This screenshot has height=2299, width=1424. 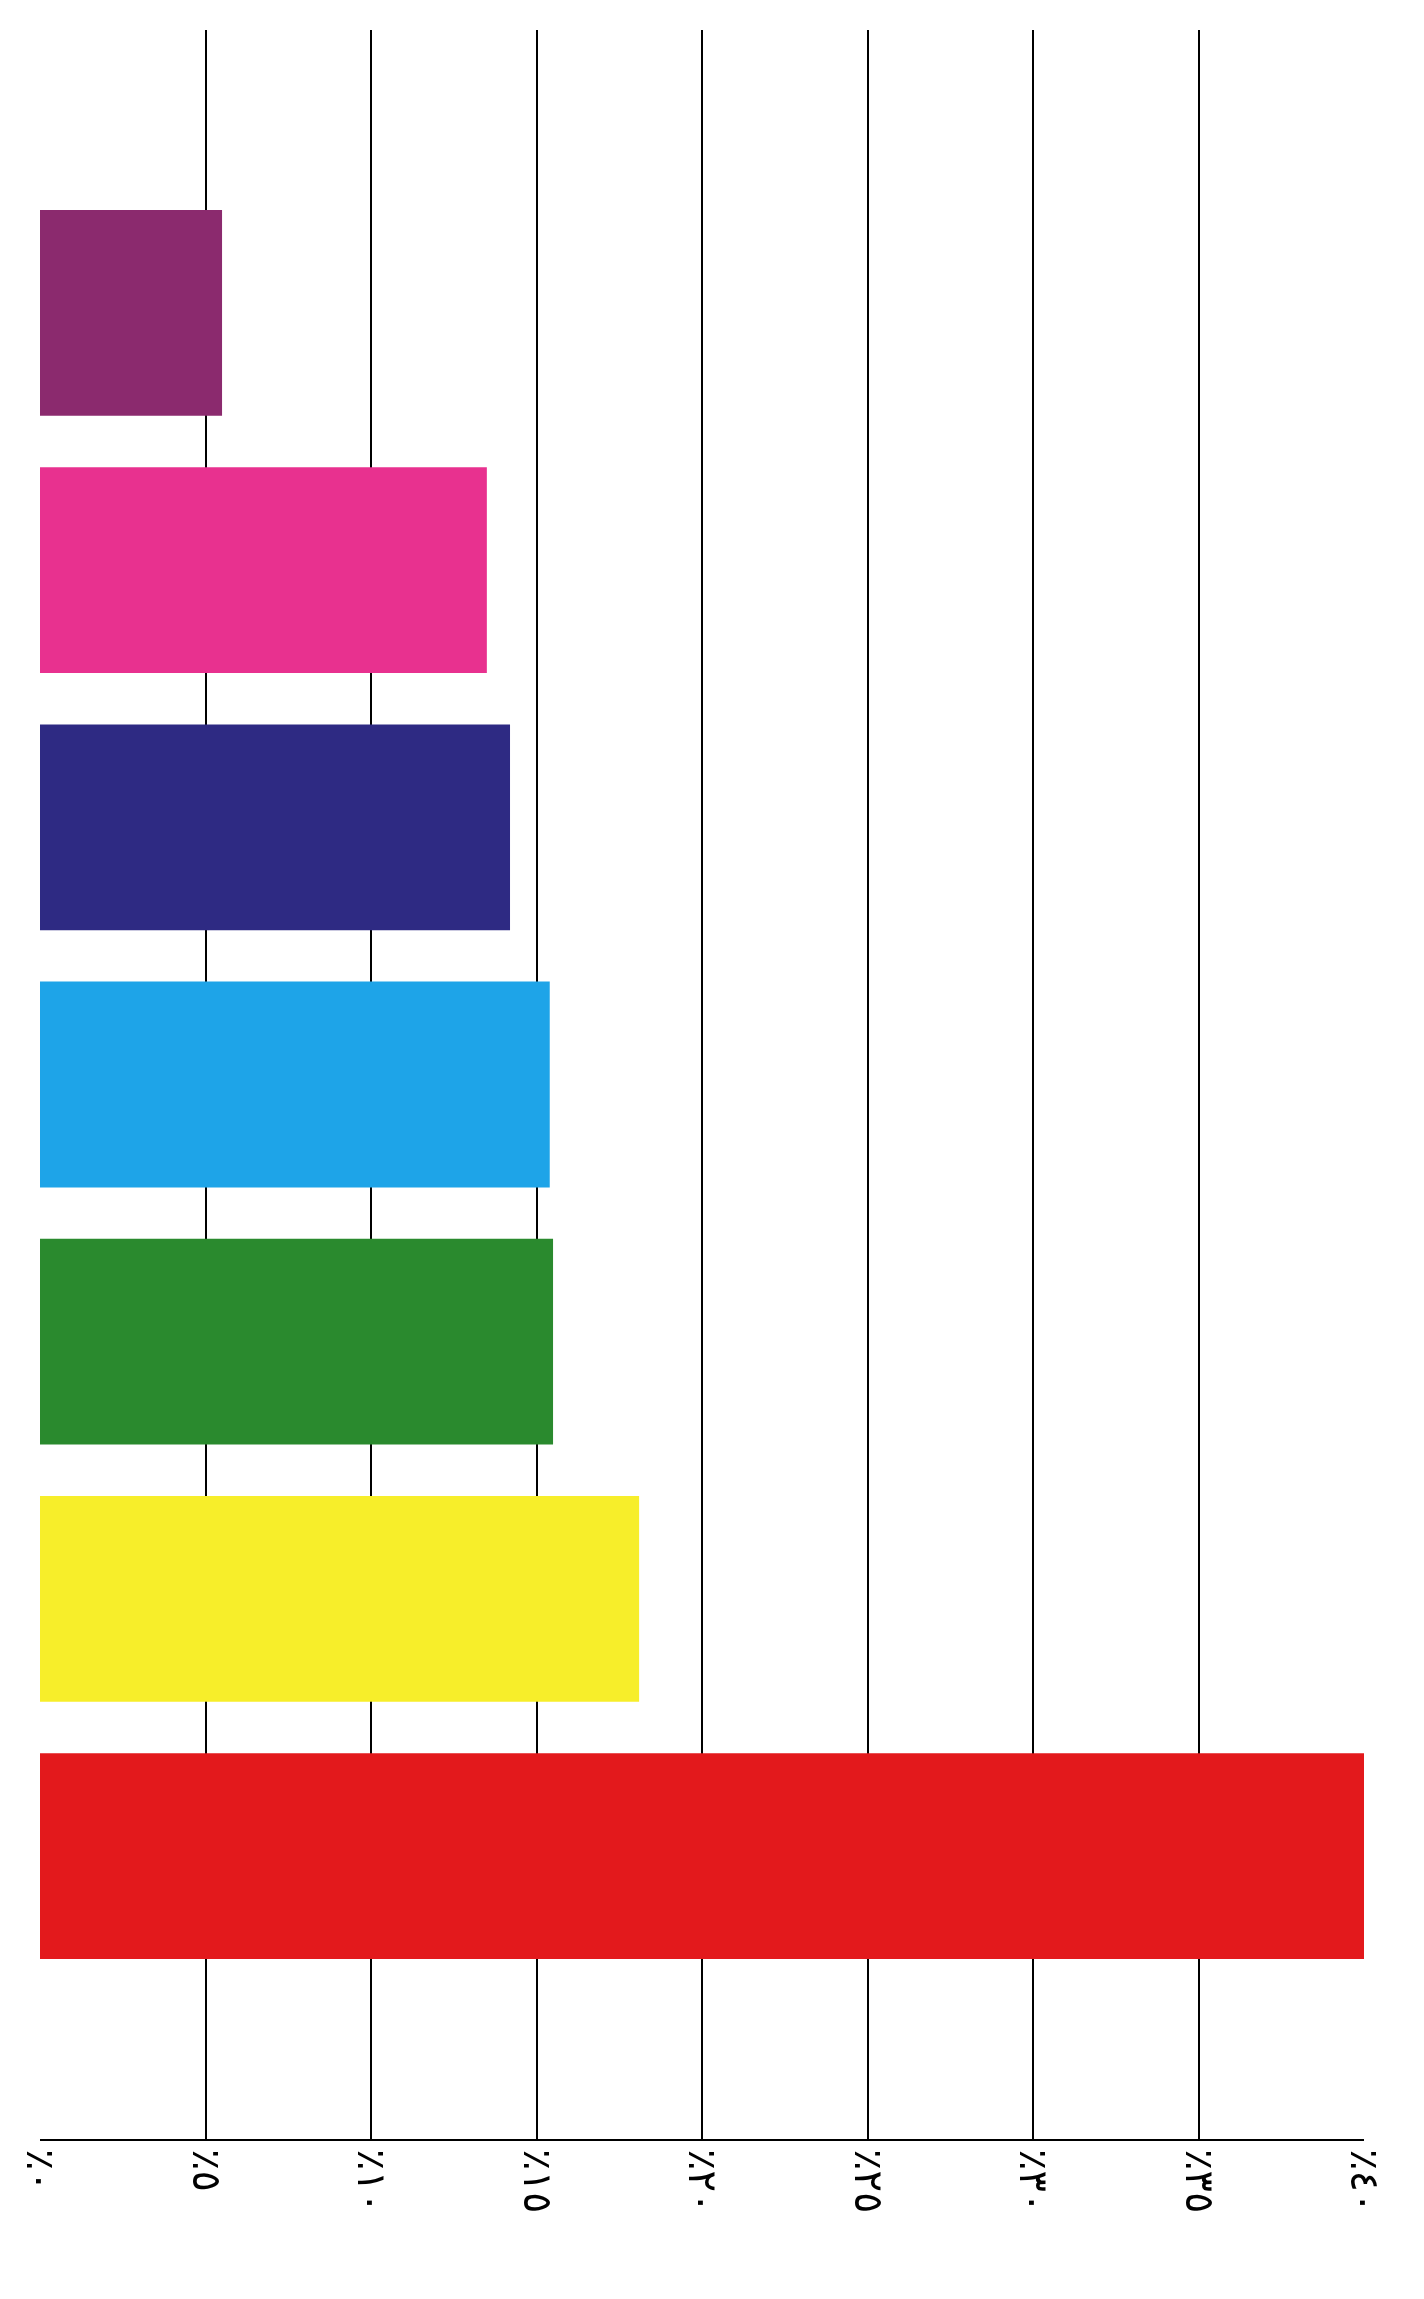 I want to click on x-tick-label: ٪١٠, so click(x=372, y=2181).